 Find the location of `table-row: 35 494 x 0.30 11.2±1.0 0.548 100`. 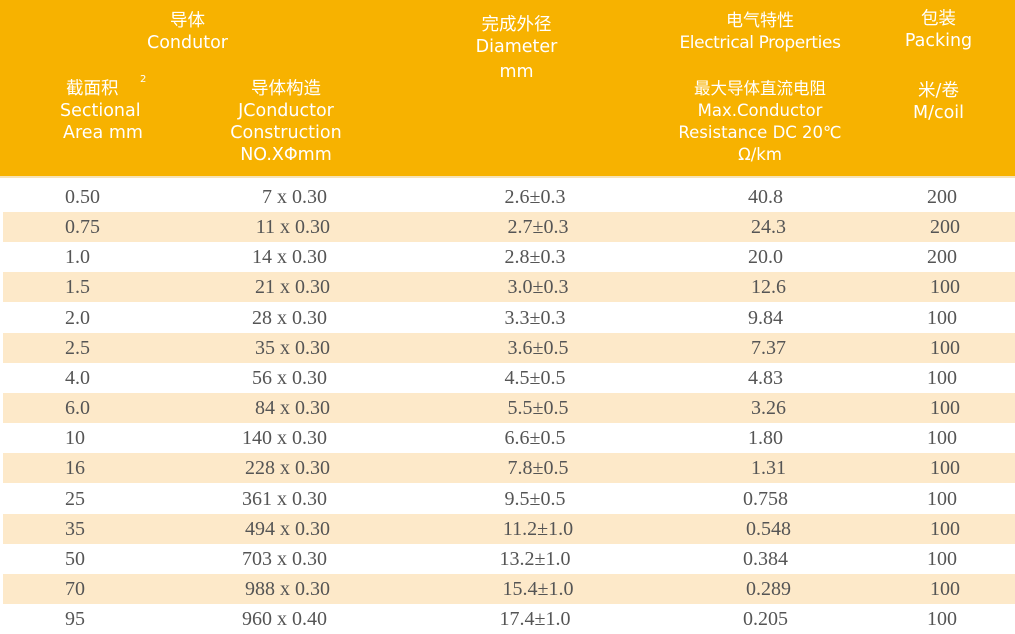

table-row: 35 494 x 0.30 11.2±1.0 0.548 100 is located at coordinates (509, 528).